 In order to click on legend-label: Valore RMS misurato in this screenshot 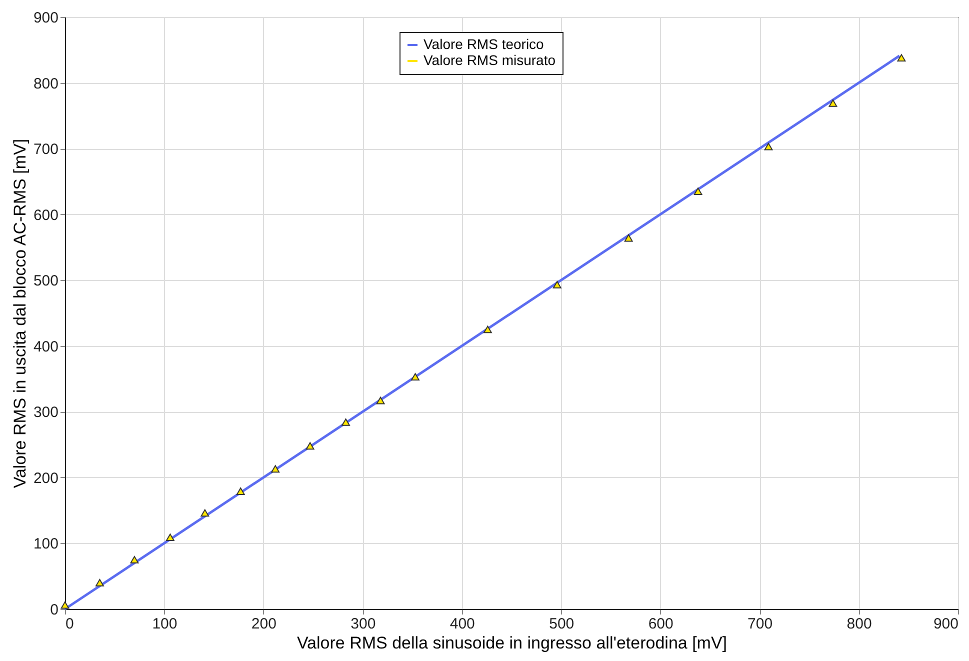, I will do `click(490, 60)`.